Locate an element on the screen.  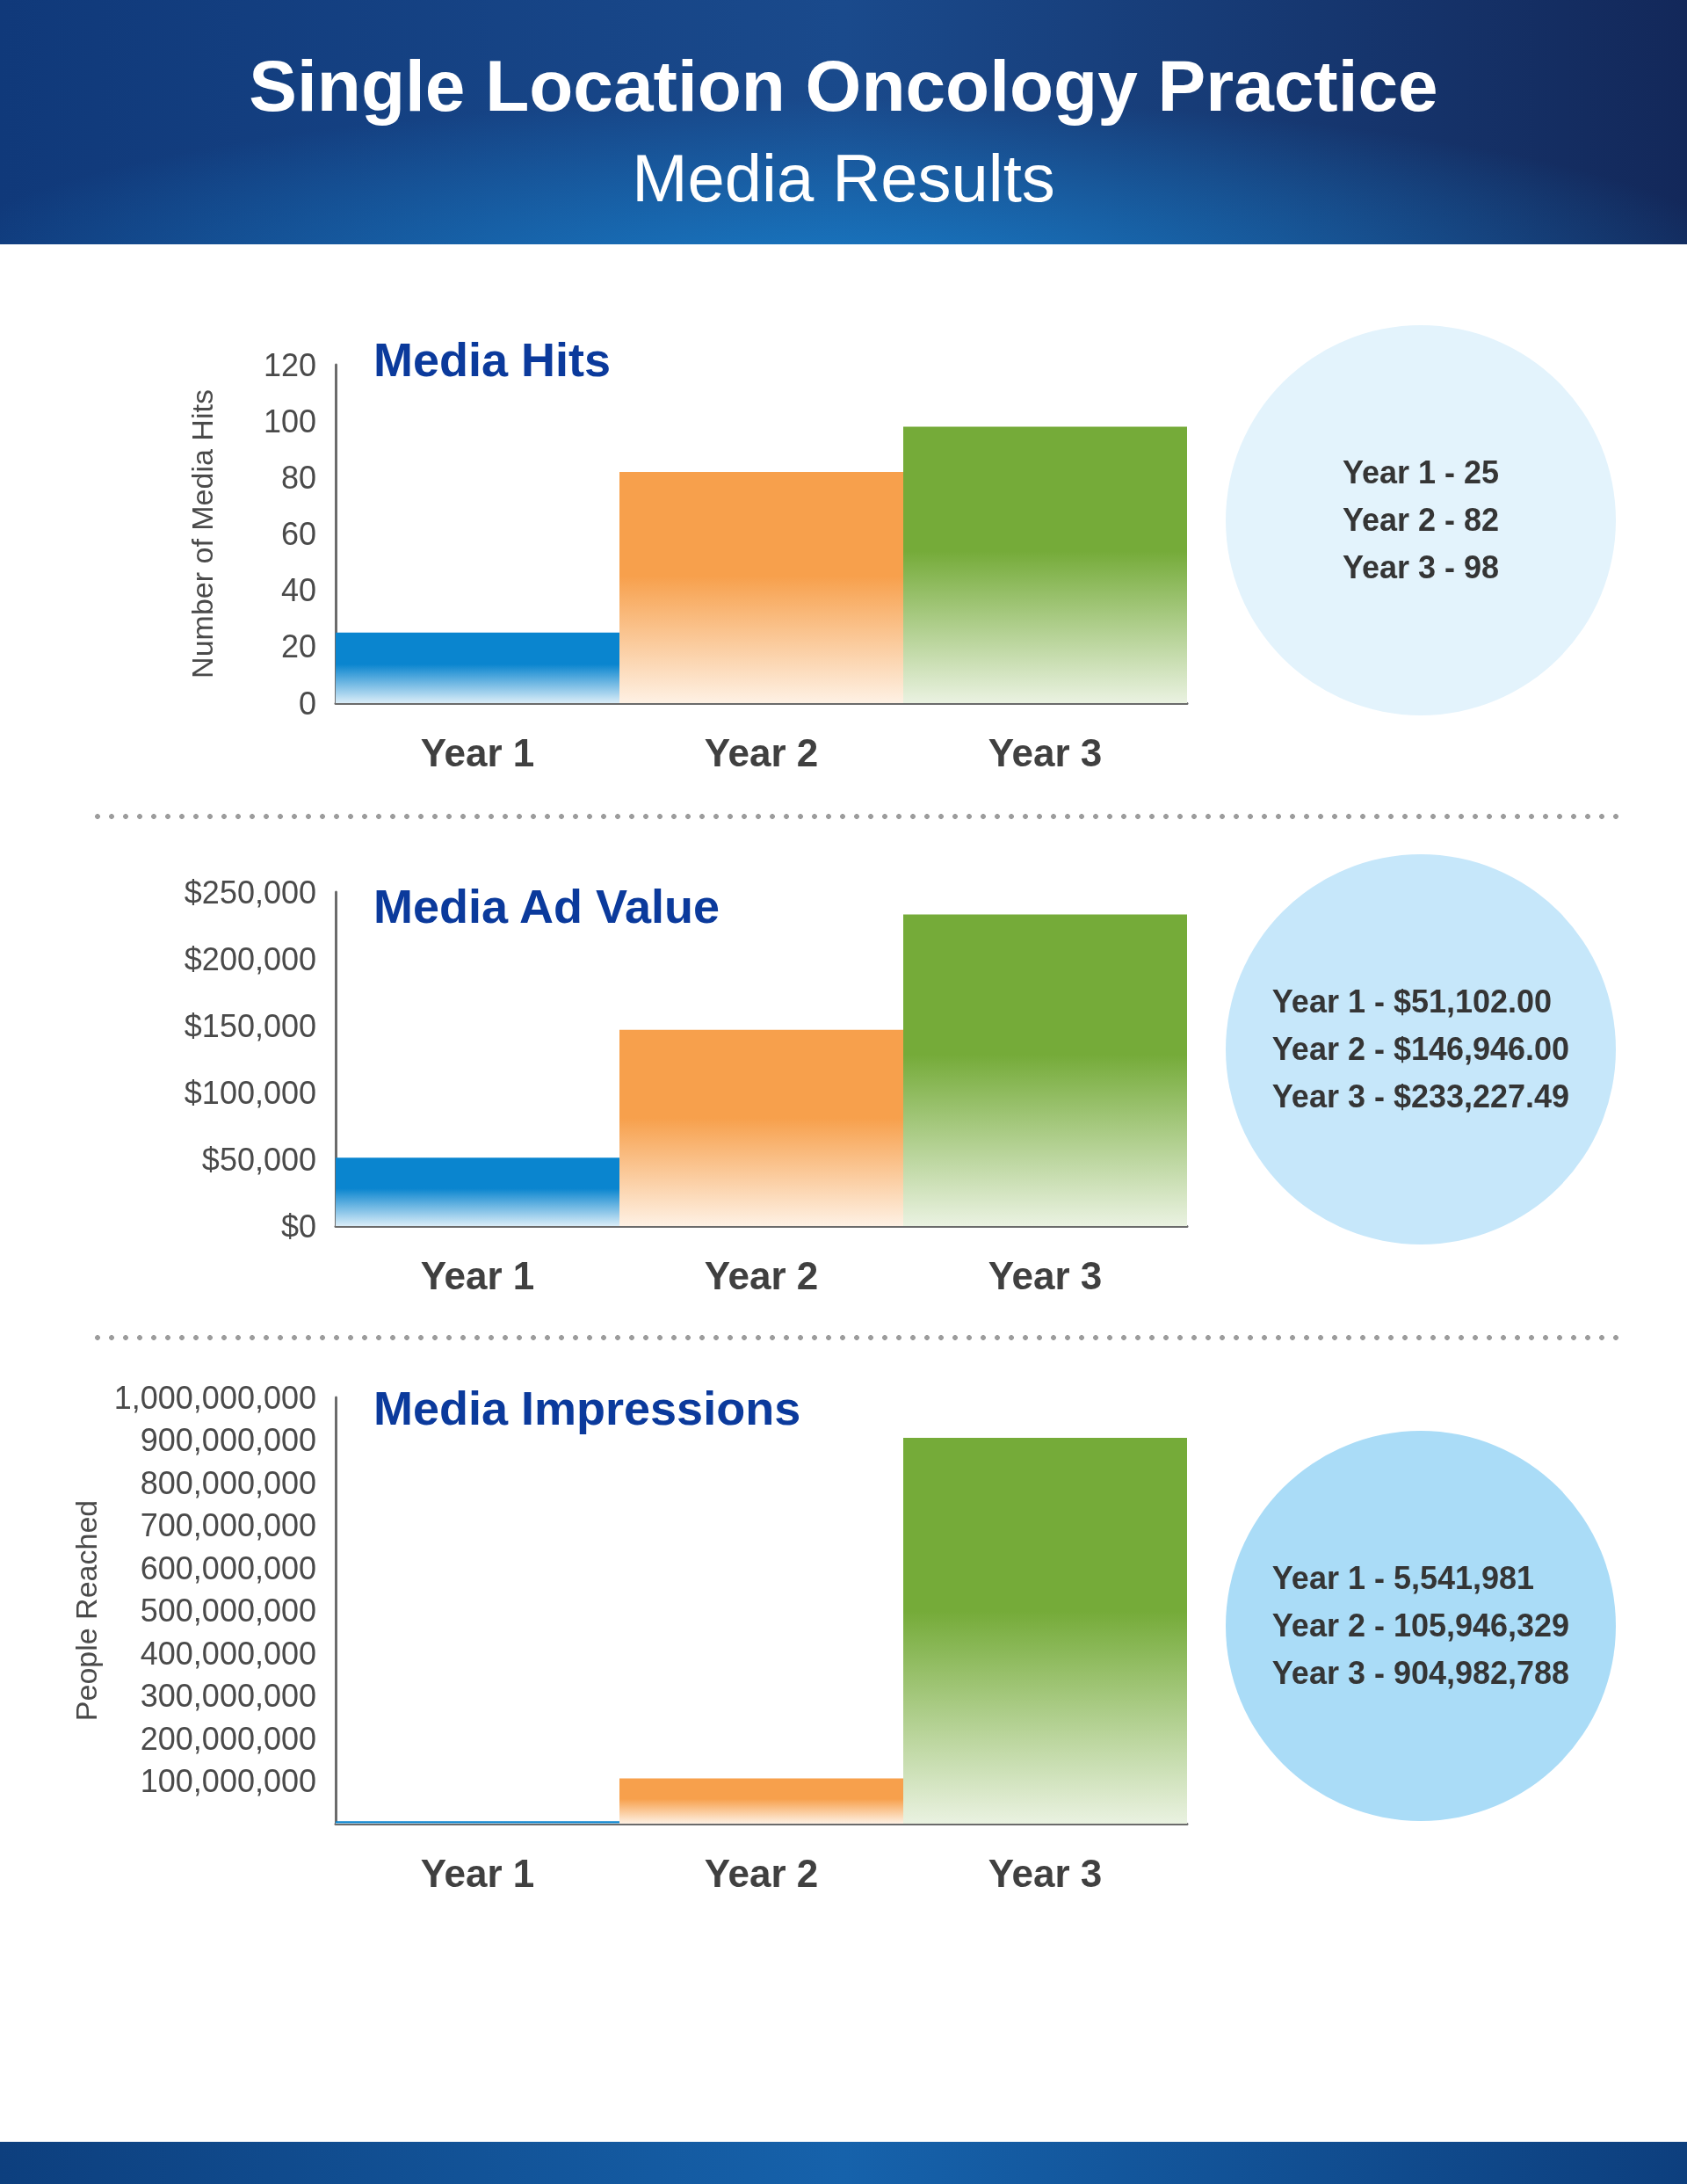
text: Year 3 - 904,982,788 is located at coordinates (1420, 1673).